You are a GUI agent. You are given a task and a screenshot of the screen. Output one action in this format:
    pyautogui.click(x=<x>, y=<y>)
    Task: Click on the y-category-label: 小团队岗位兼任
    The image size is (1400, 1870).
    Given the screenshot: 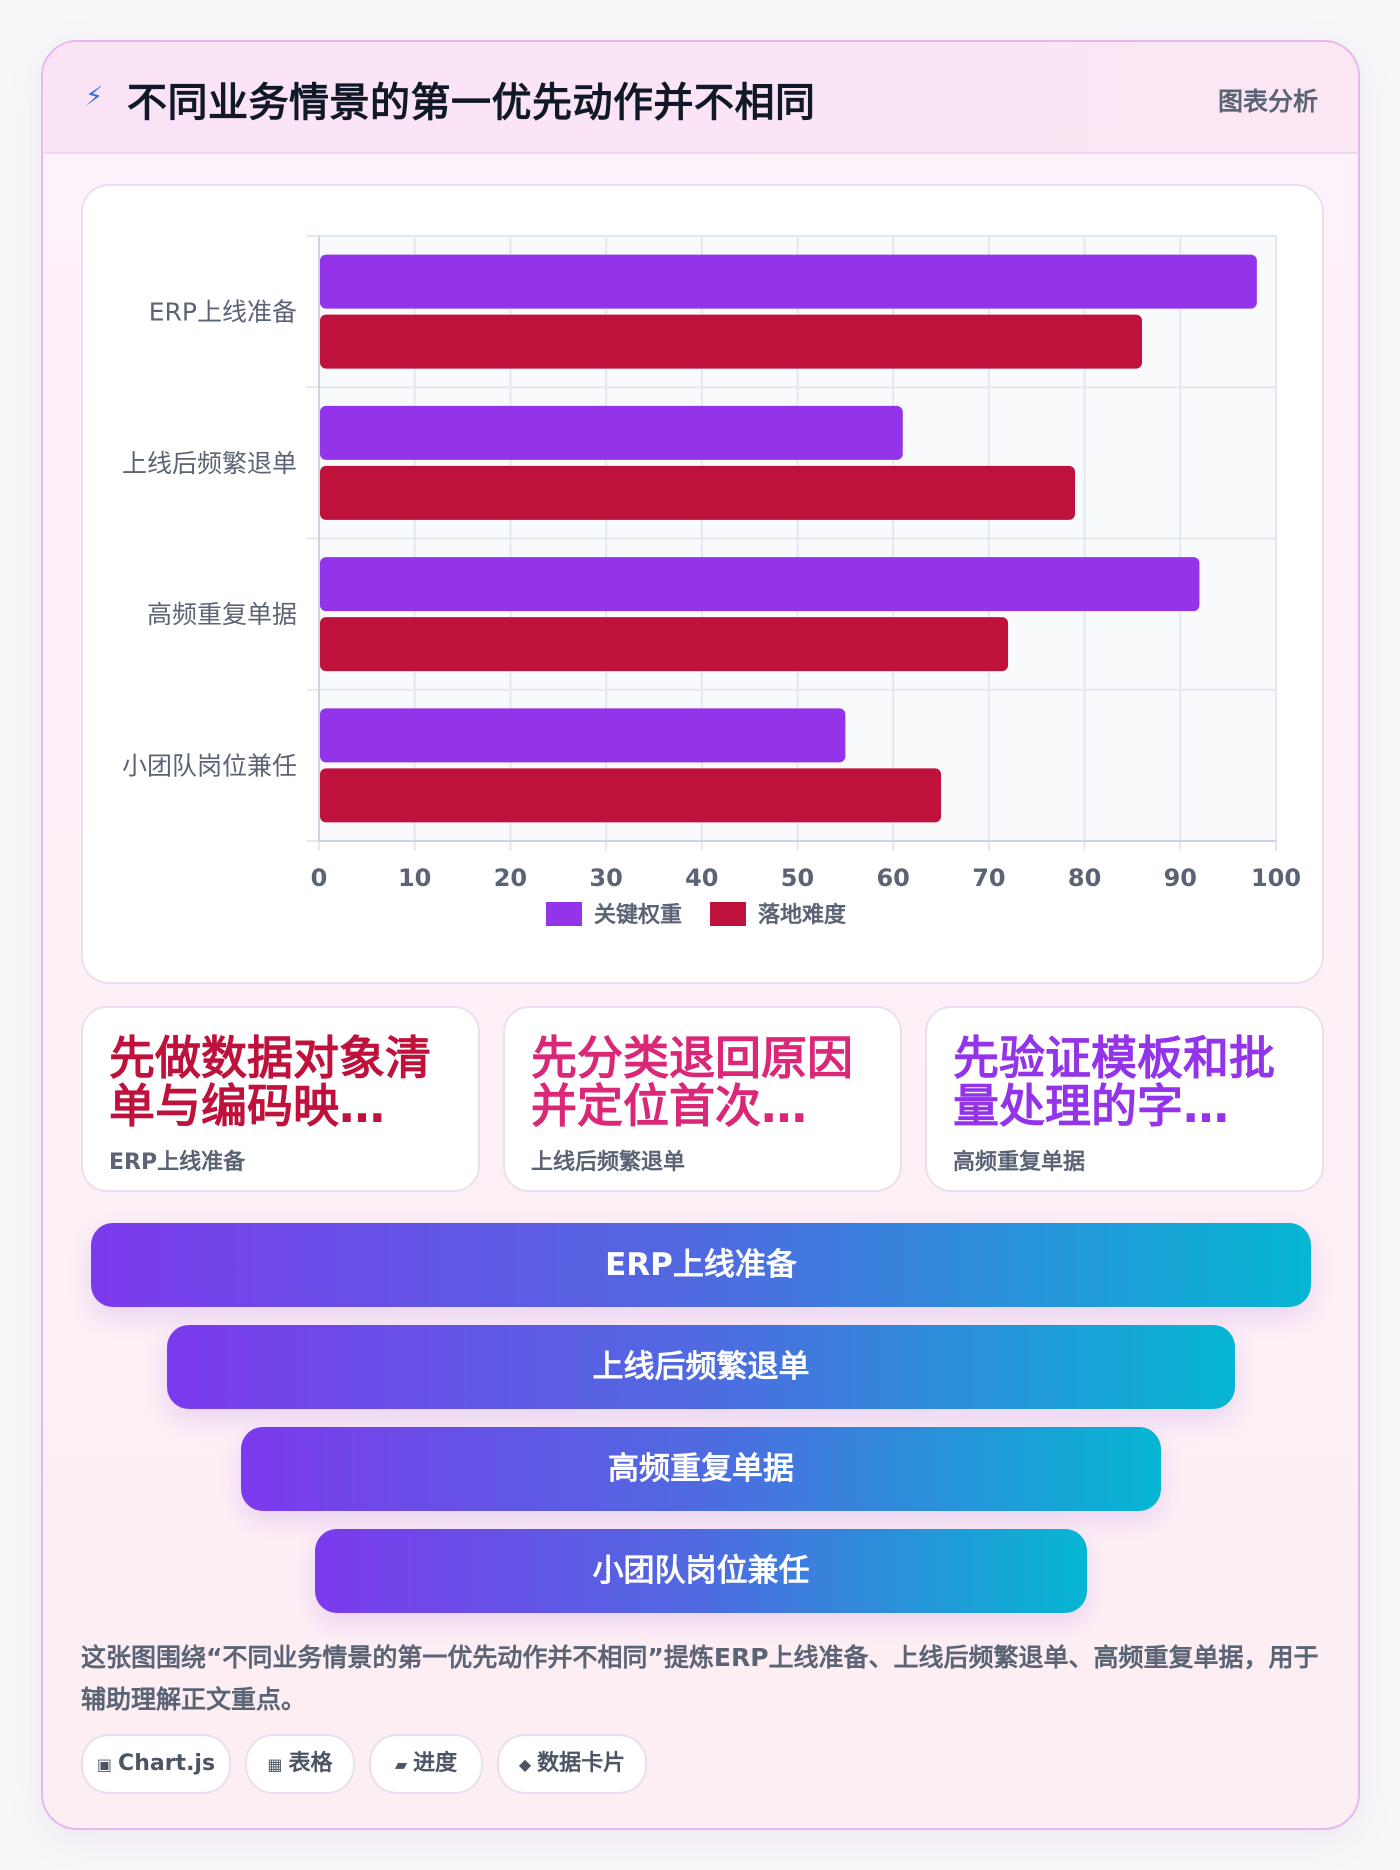 What is the action you would take?
    pyautogui.click(x=209, y=765)
    